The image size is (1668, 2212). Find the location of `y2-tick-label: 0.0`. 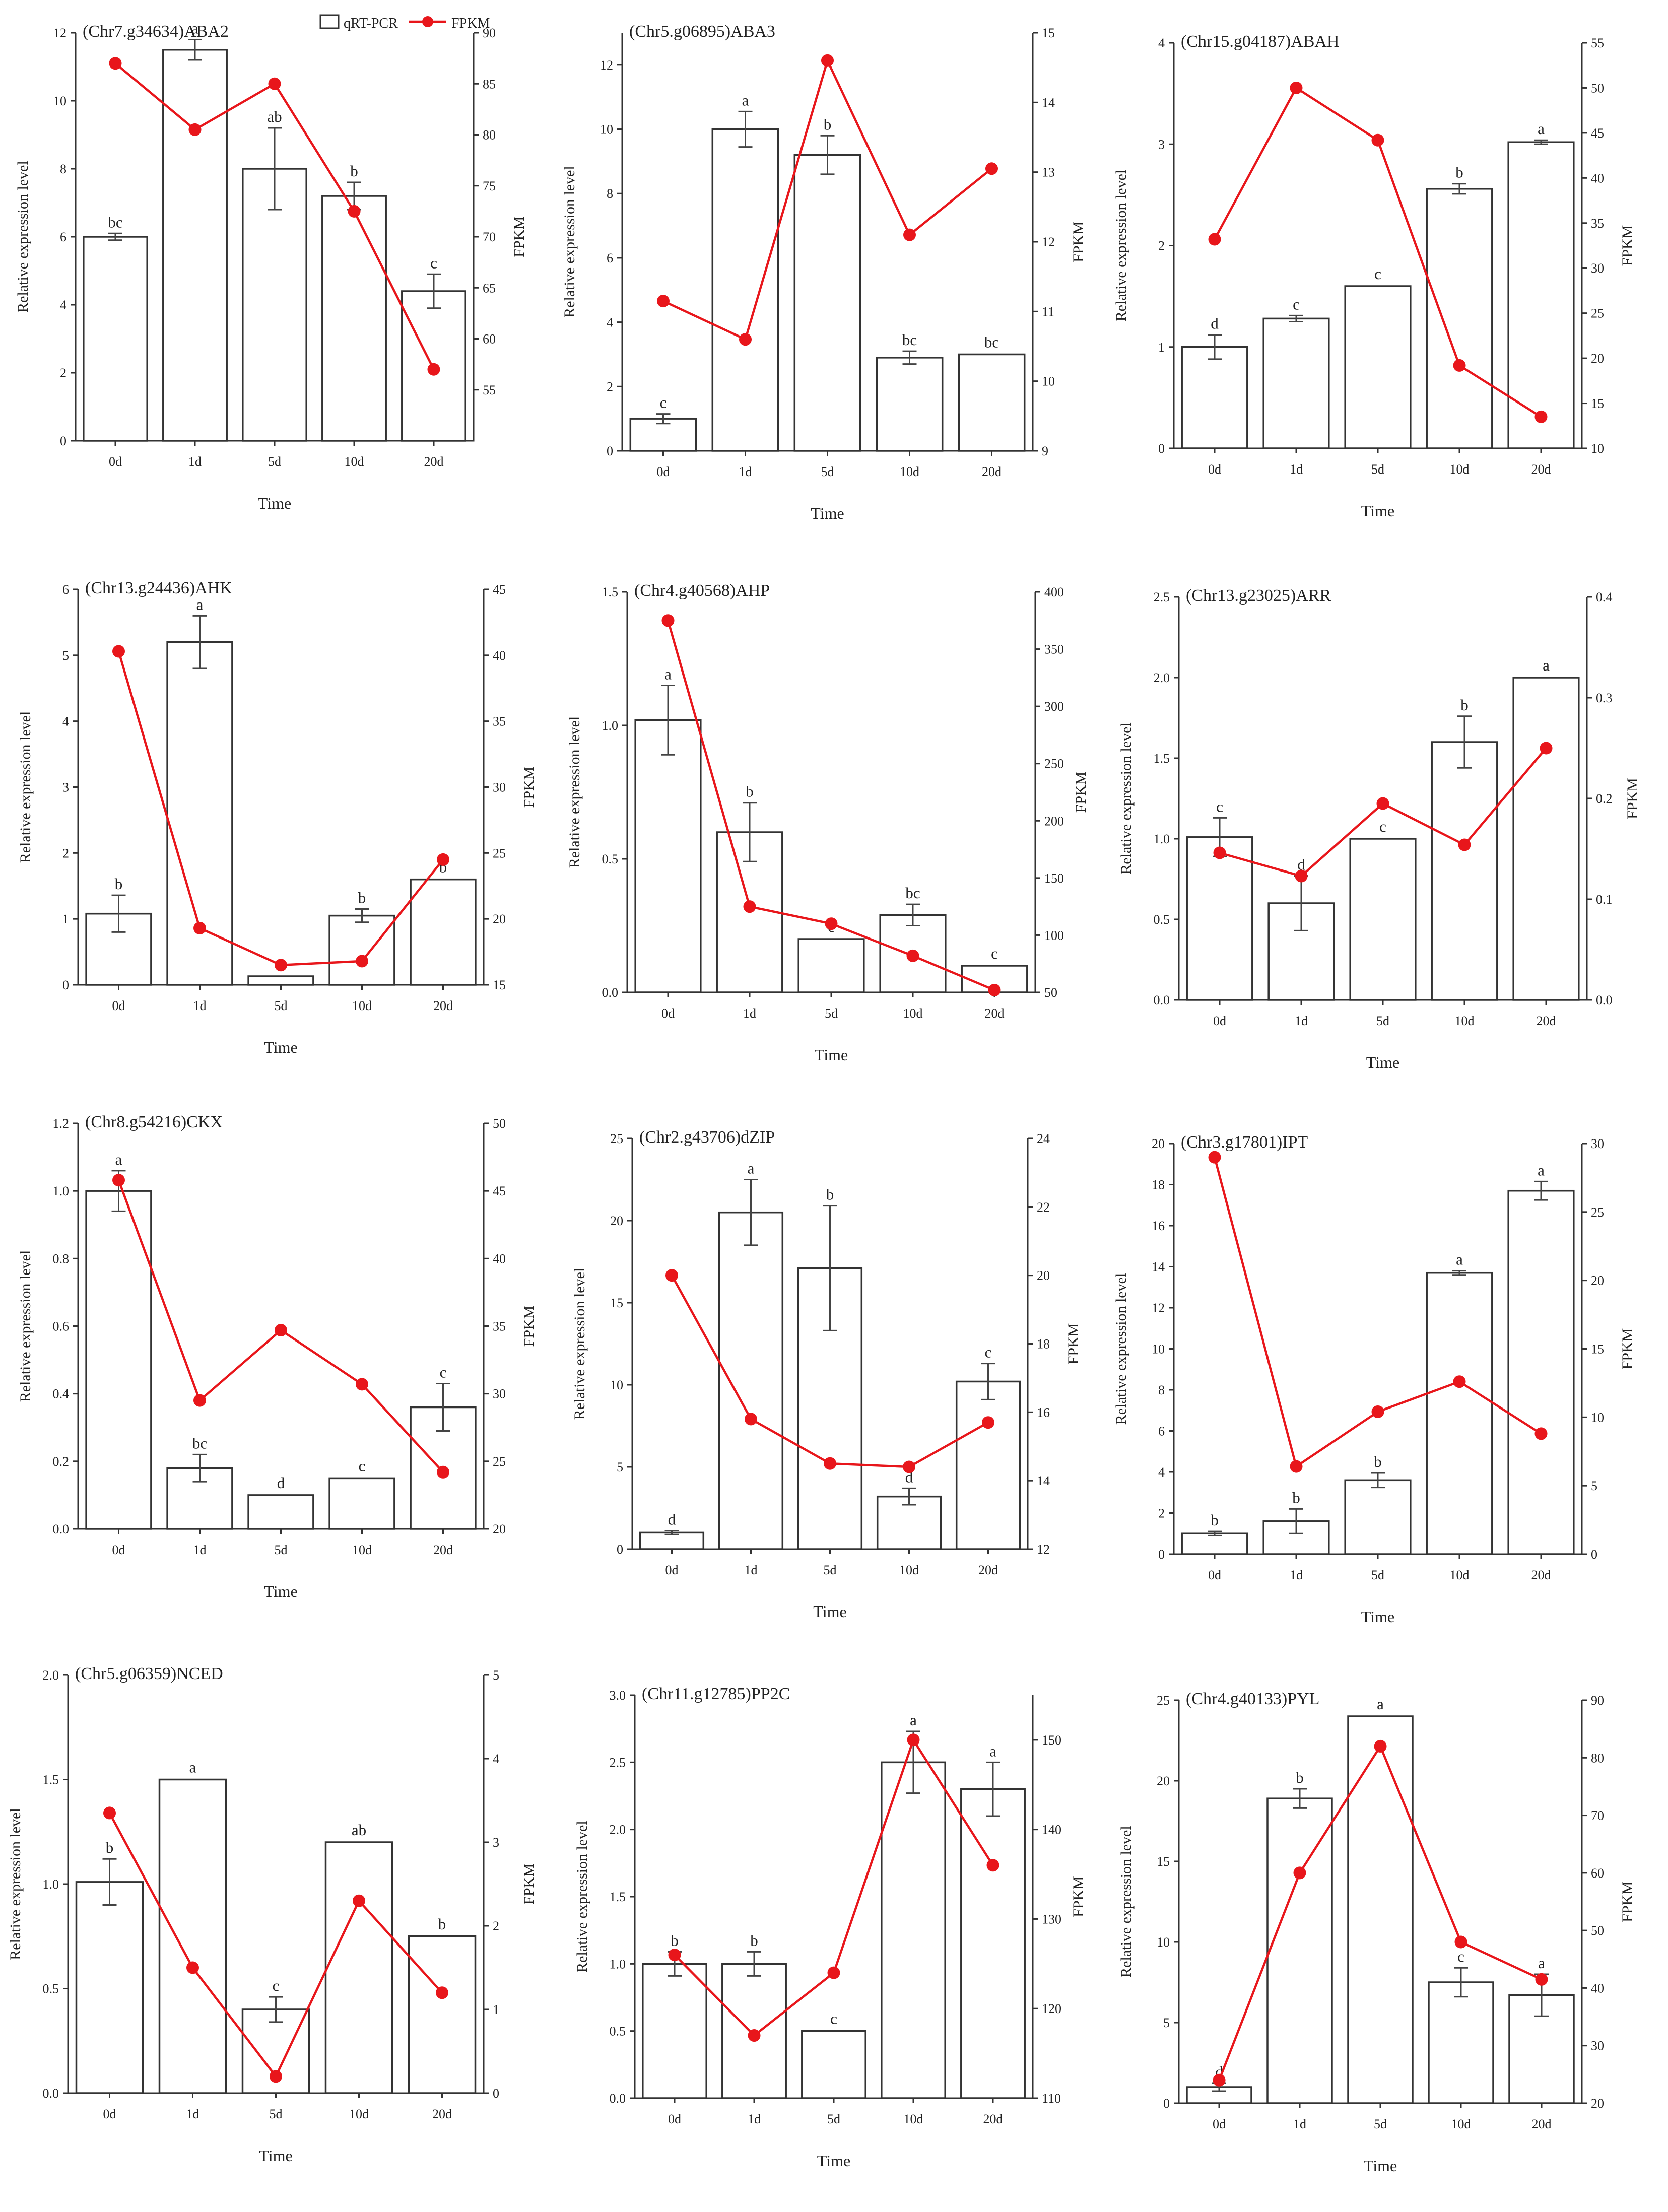

y2-tick-label: 0.0 is located at coordinates (1604, 1000).